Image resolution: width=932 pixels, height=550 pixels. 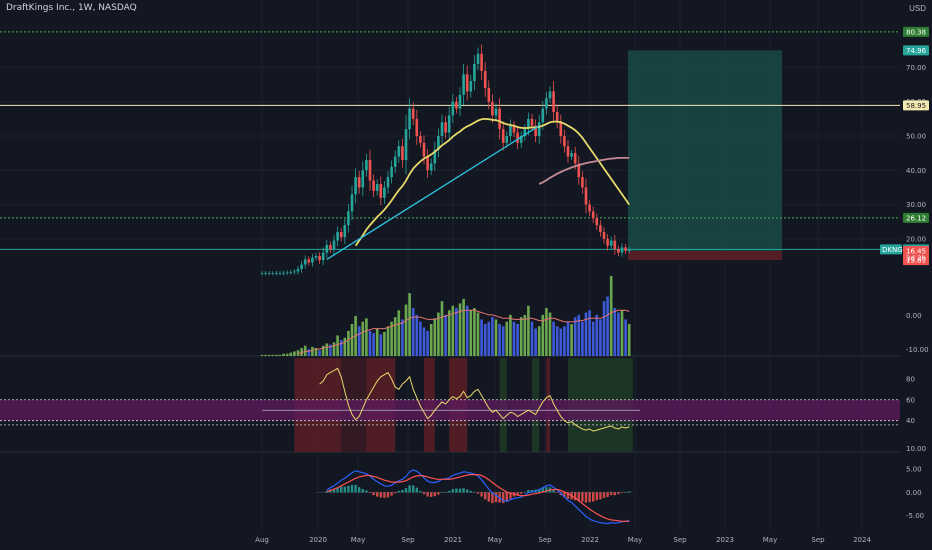 I want to click on rsi-axis-label-3: 10.00, so click(x=916, y=449).